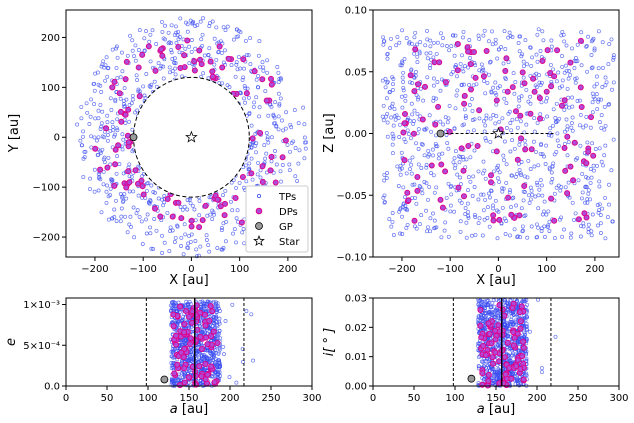 The width and height of the screenshot is (634, 423). I want to click on legend-gp-marker, so click(259, 226).